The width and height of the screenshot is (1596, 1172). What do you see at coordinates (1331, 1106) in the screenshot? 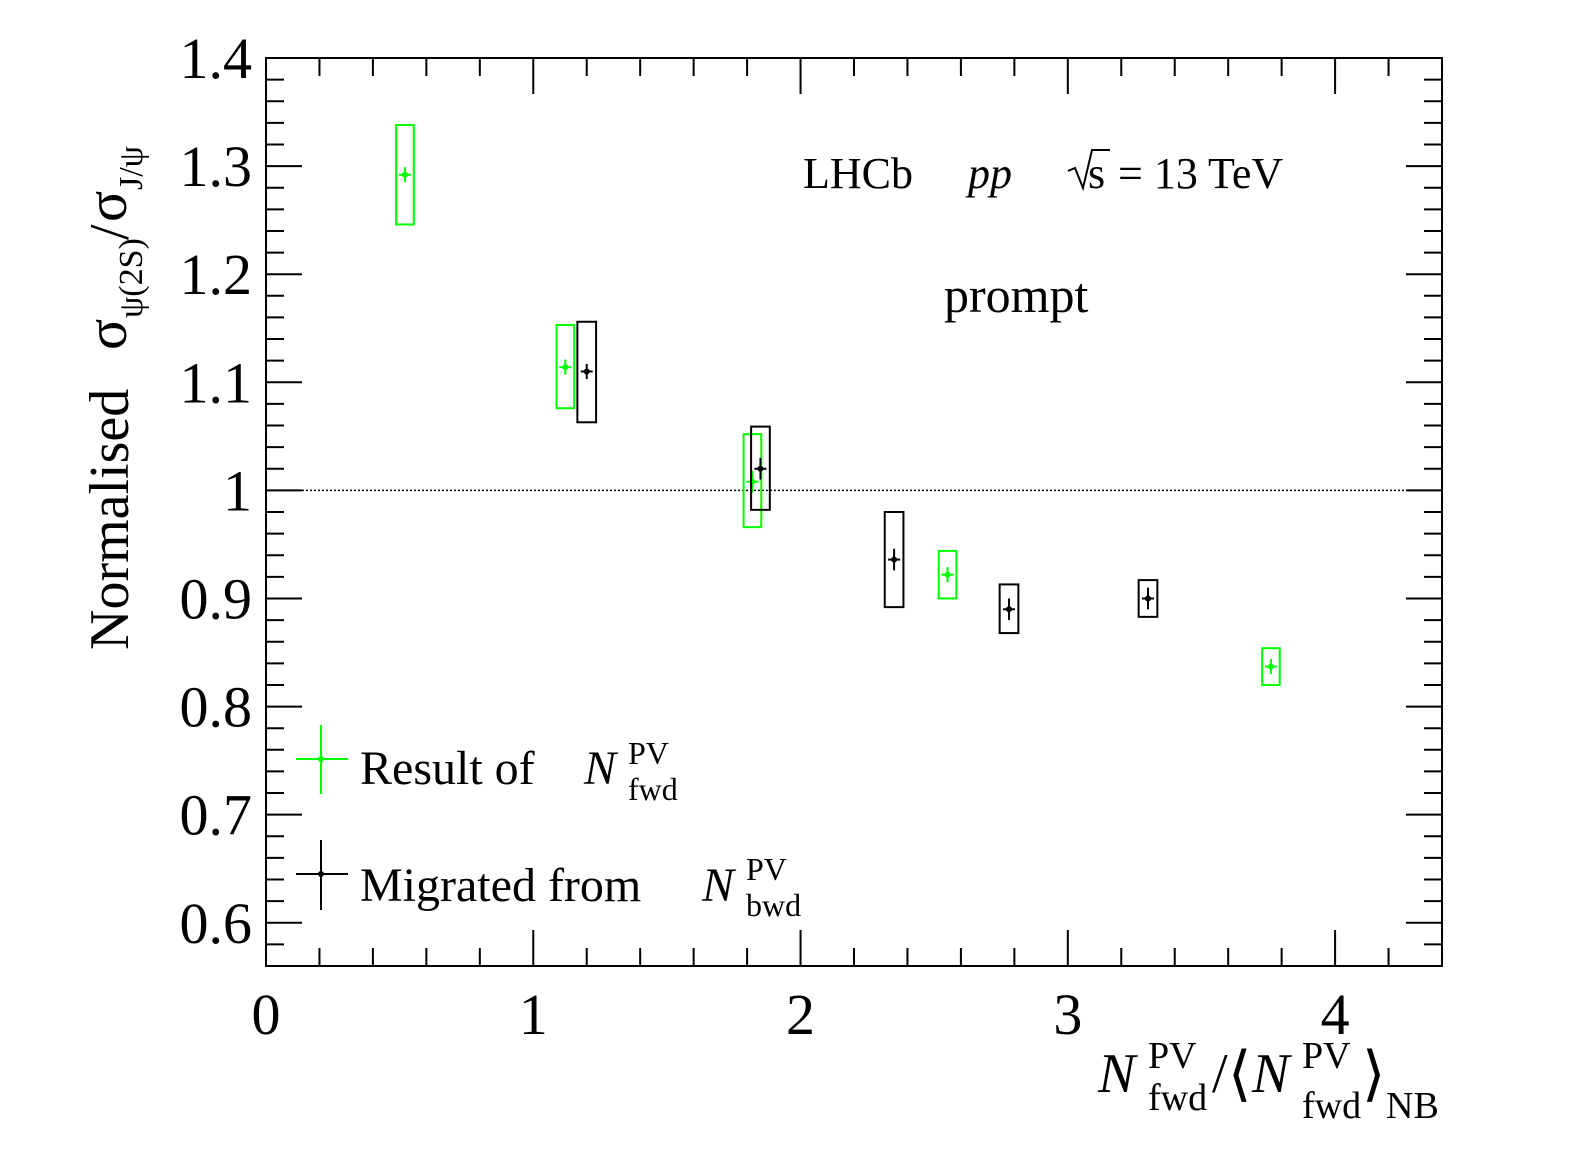
I see `x-title-fwd2: fwd` at bounding box center [1331, 1106].